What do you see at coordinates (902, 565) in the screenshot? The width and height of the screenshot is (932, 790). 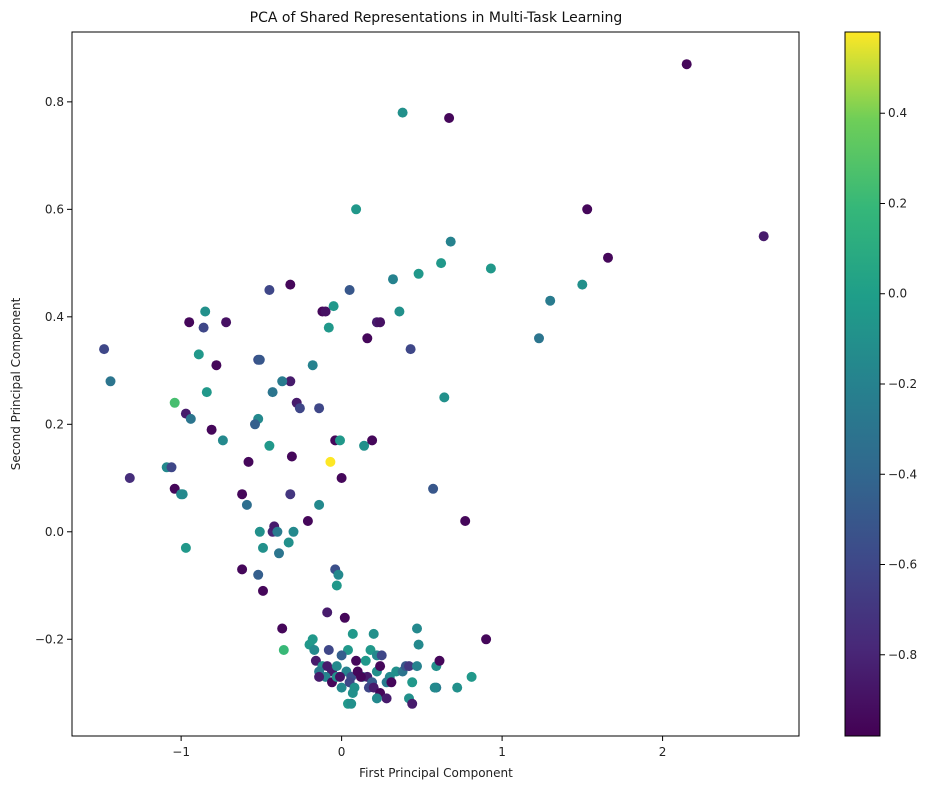 I see `colorbar-tick-label: −0.6` at bounding box center [902, 565].